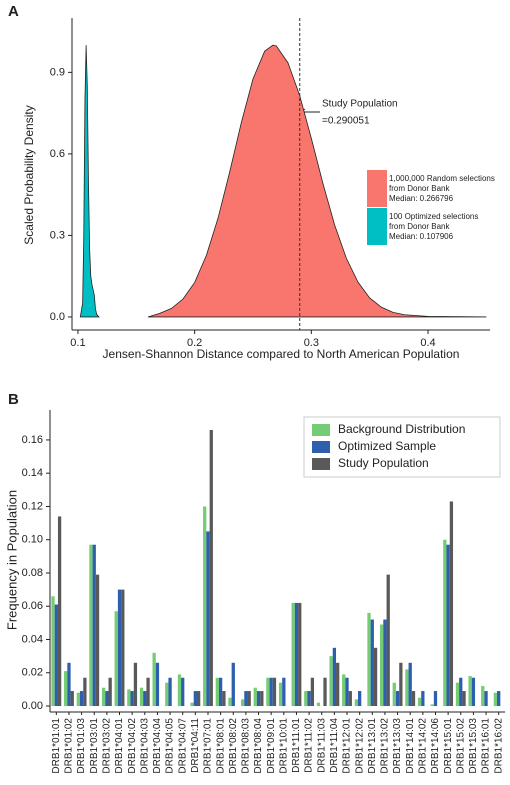 This screenshot has height=785, width=510. Describe the element at coordinates (296, 745) in the screenshot. I see `x-tick-label: DRB1*11:01` at that location.